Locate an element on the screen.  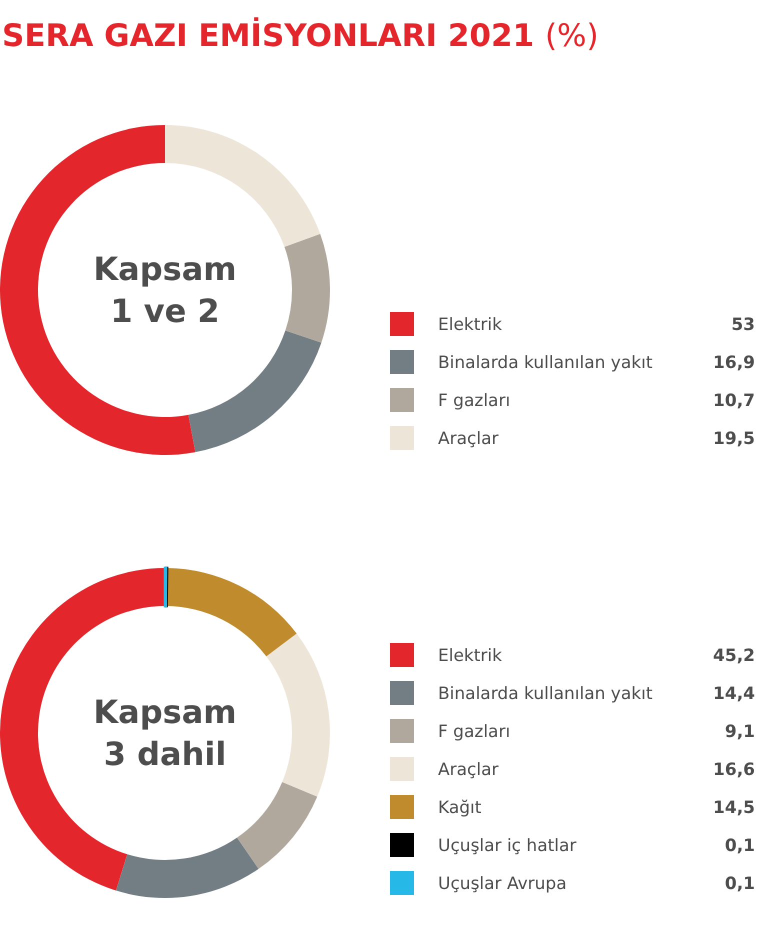
text: Kapsam 3 dahil is located at coordinates (165, 733).